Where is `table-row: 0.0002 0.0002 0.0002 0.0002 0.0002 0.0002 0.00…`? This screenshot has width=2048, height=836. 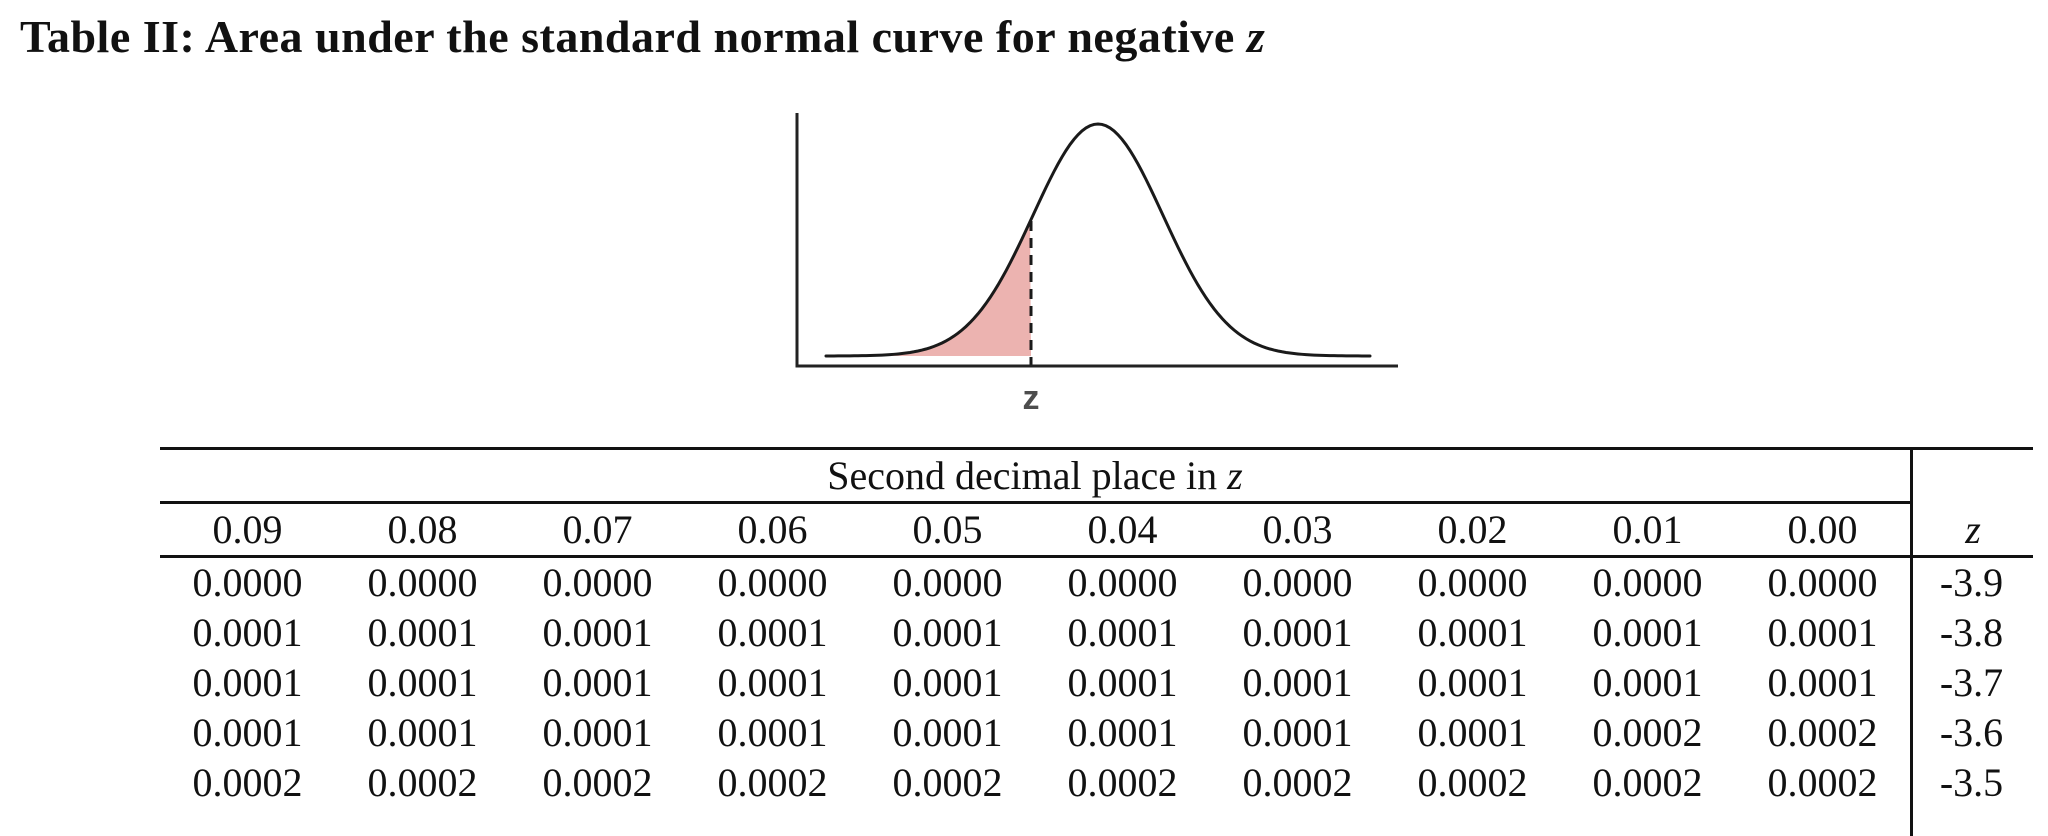
table-row: 0.0002 0.0002 0.0002 0.0002 0.0002 0.0002 0.00… is located at coordinates (1096, 783).